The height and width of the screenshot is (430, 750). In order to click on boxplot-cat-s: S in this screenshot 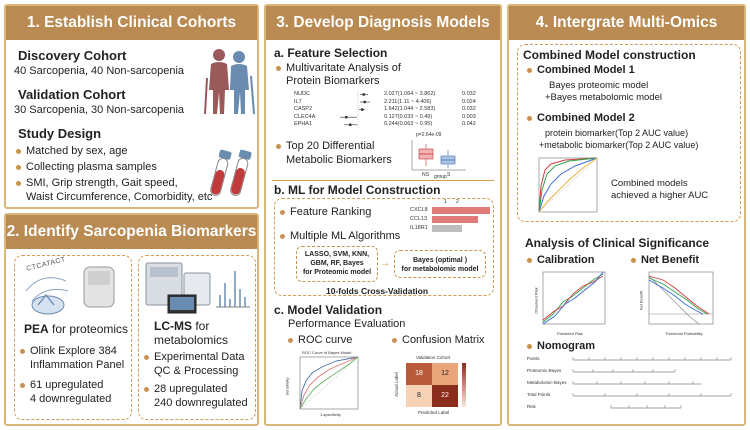, I will do `click(449, 175)`.